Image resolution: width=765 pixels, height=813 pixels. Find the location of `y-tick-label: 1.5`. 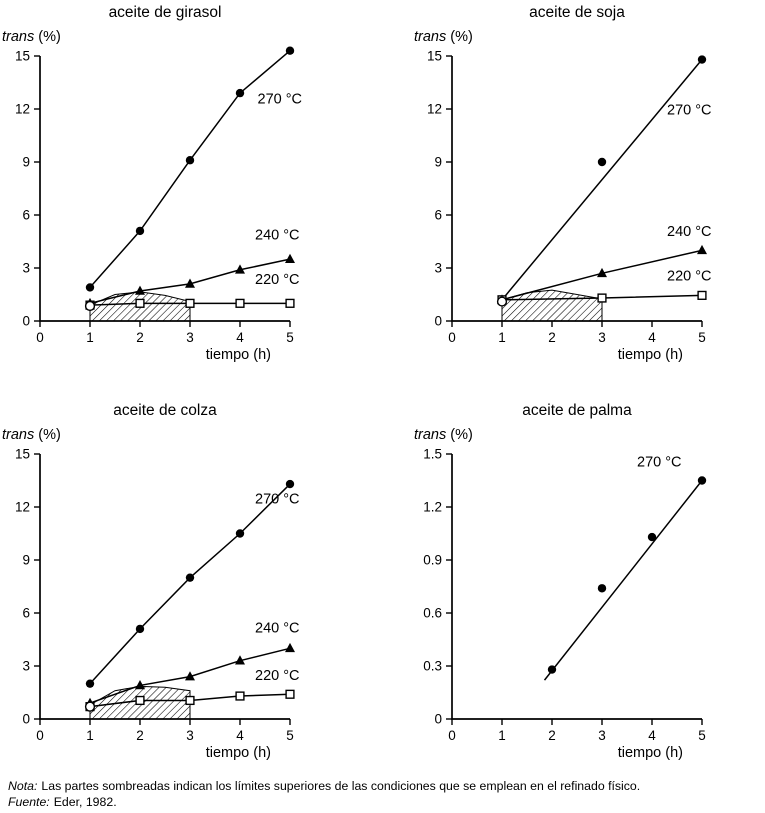

y-tick-label: 1.5 is located at coordinates (432, 454).